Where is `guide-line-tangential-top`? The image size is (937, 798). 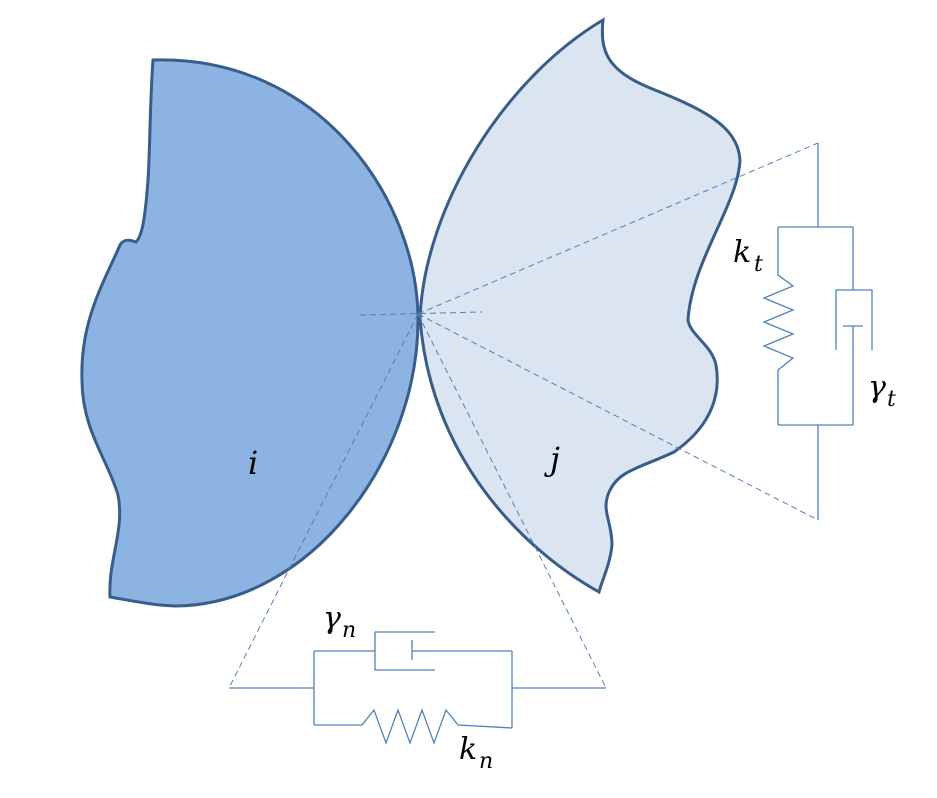 guide-line-tangential-top is located at coordinates (618, 228).